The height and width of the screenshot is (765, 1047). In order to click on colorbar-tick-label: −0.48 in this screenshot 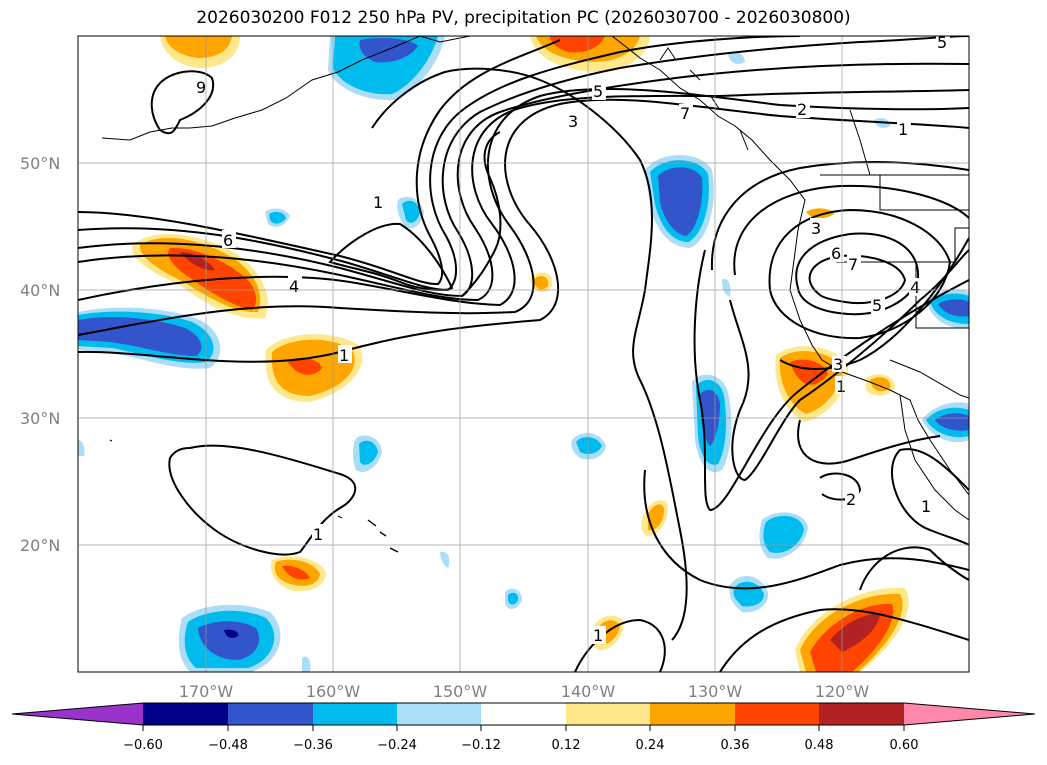, I will do `click(228, 745)`.